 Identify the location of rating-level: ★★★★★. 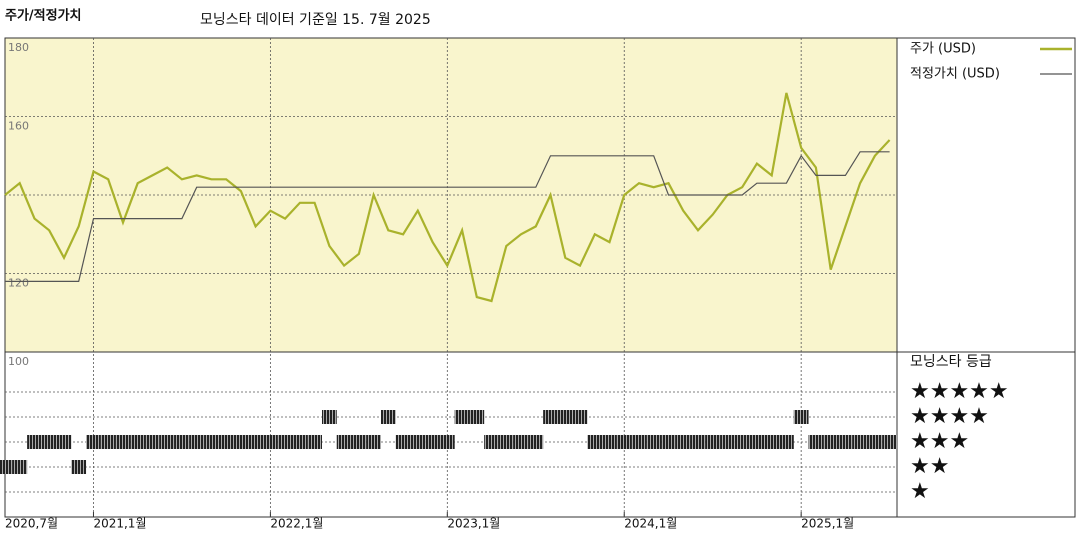
(959, 391).